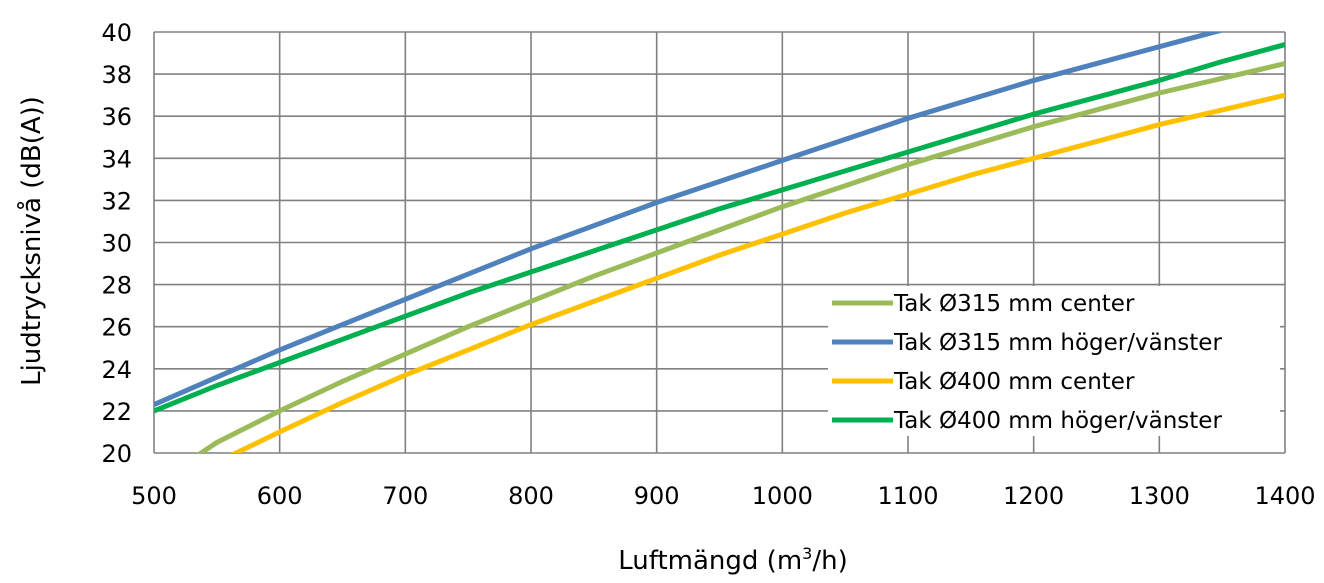  I want to click on x-tick-label: 1200, so click(1033, 496).